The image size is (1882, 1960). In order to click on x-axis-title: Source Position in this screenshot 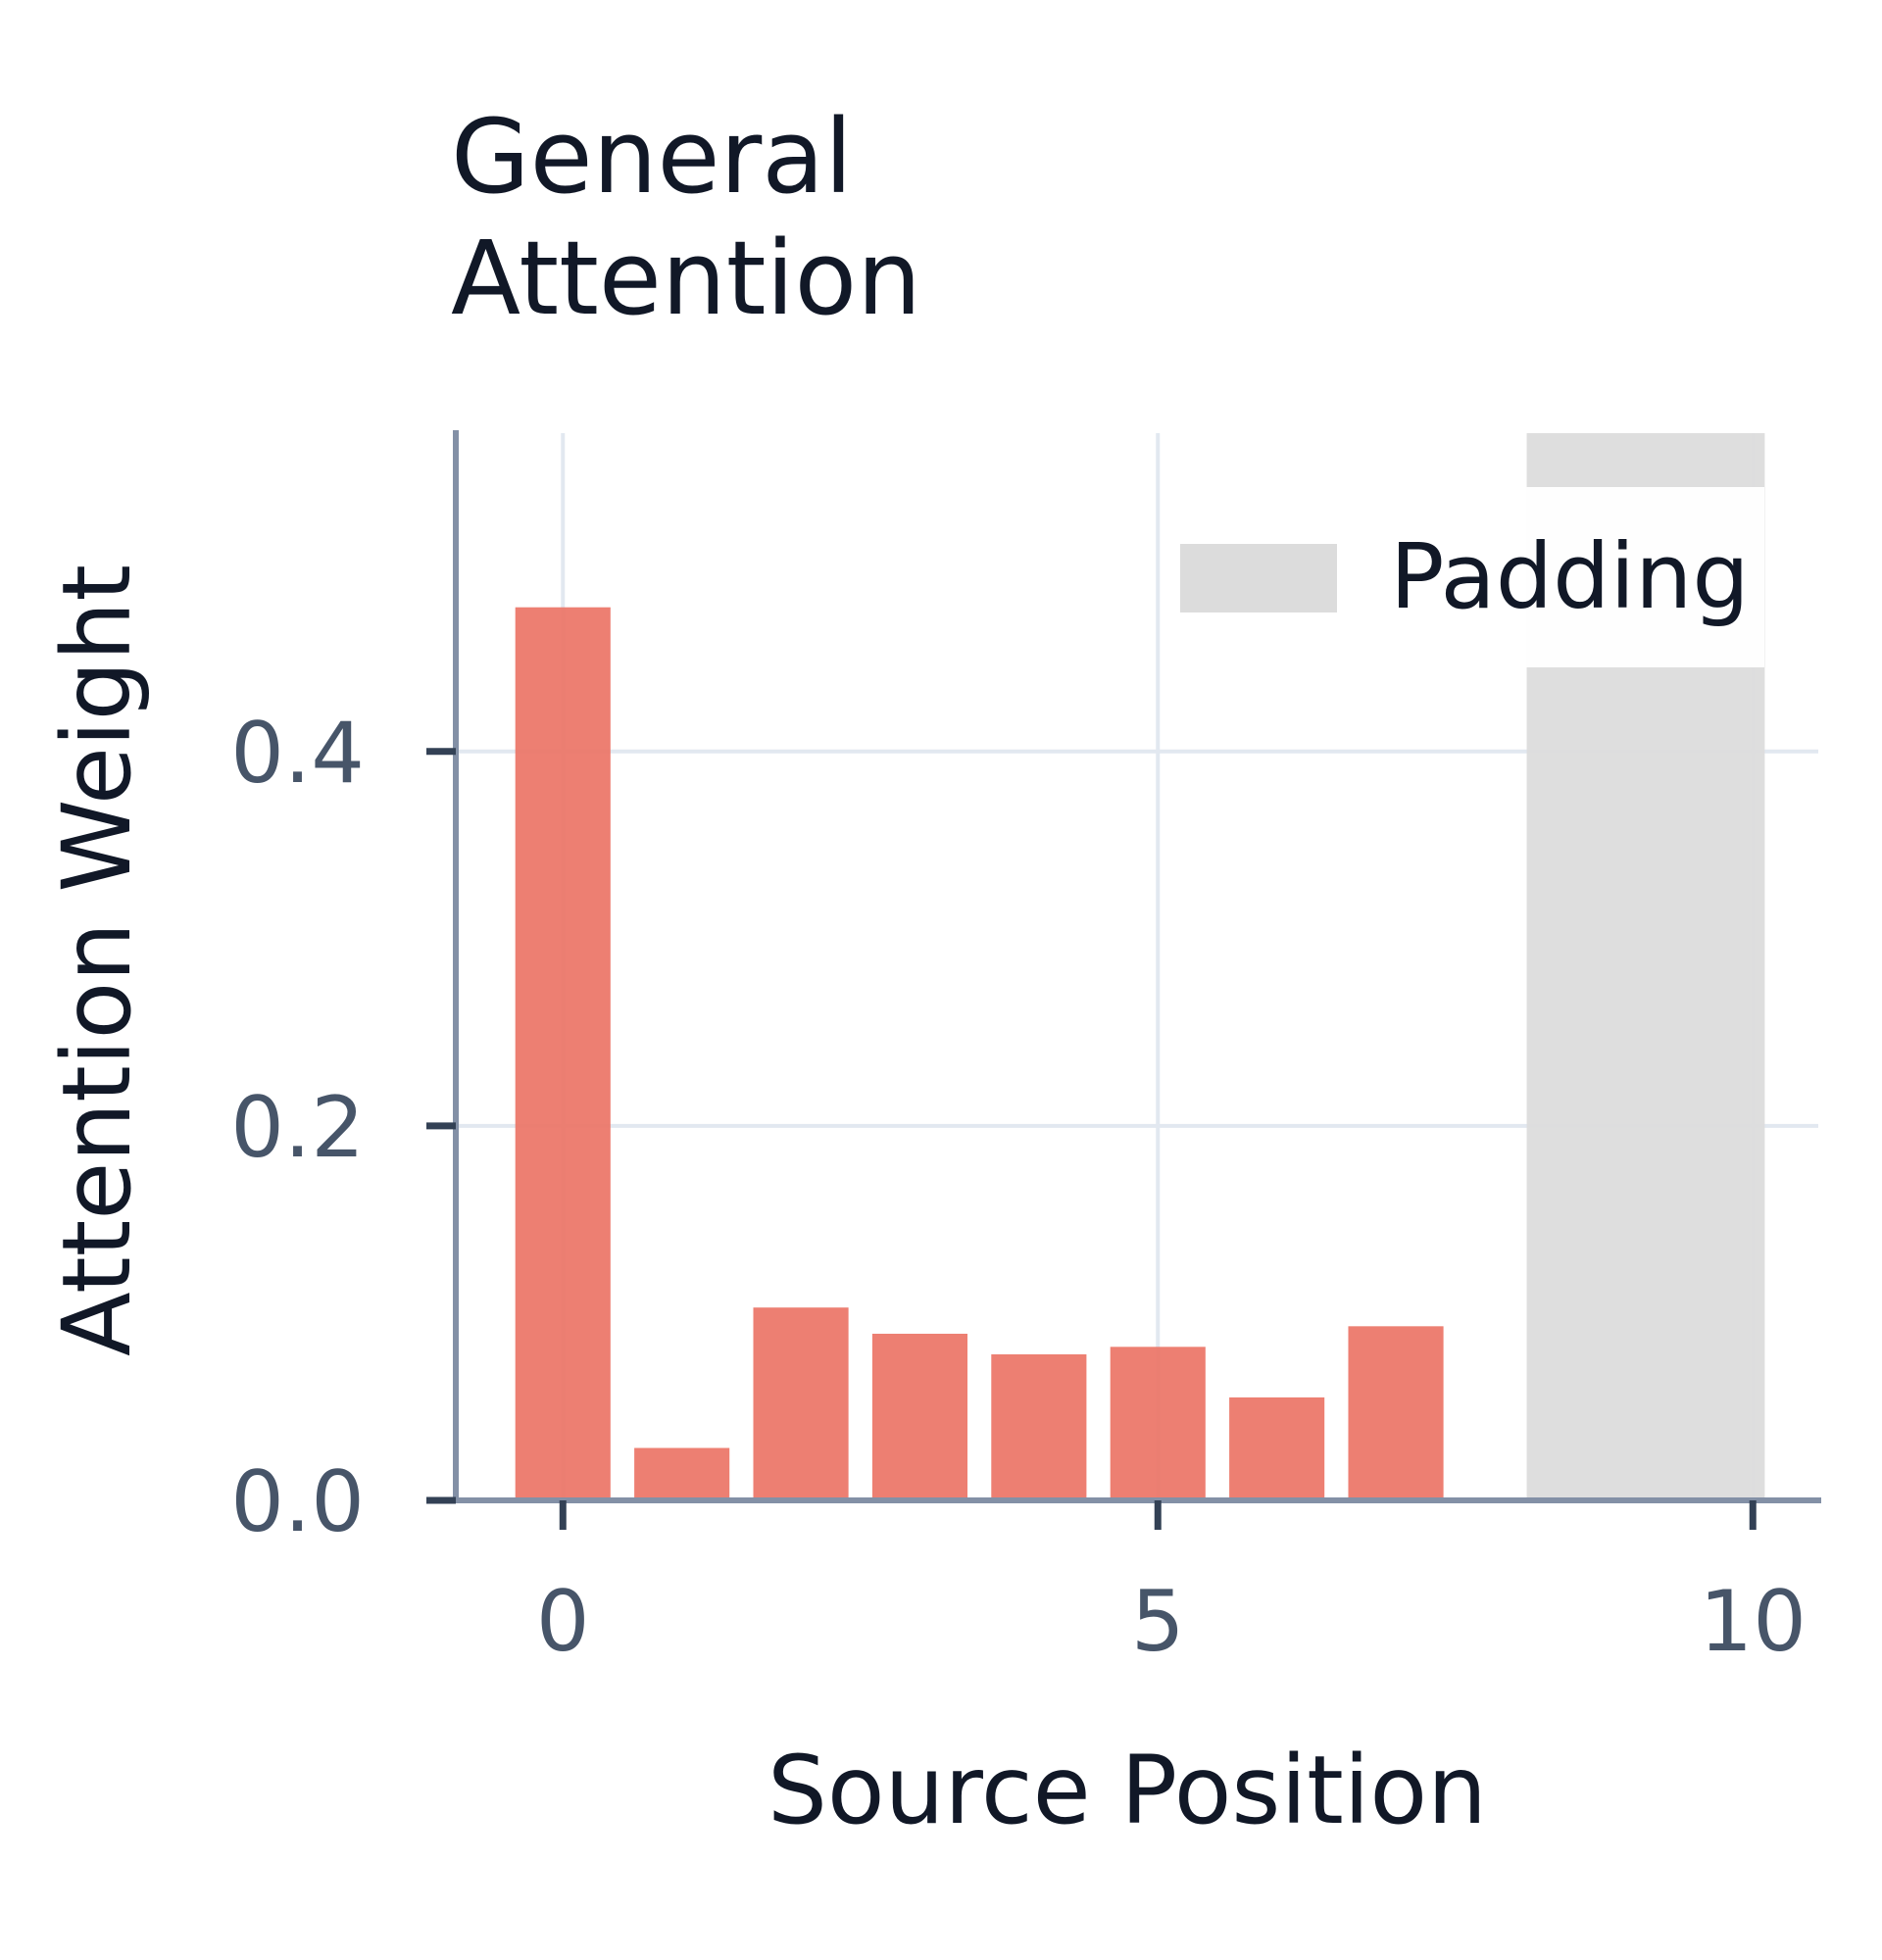, I will do `click(1128, 1790)`.